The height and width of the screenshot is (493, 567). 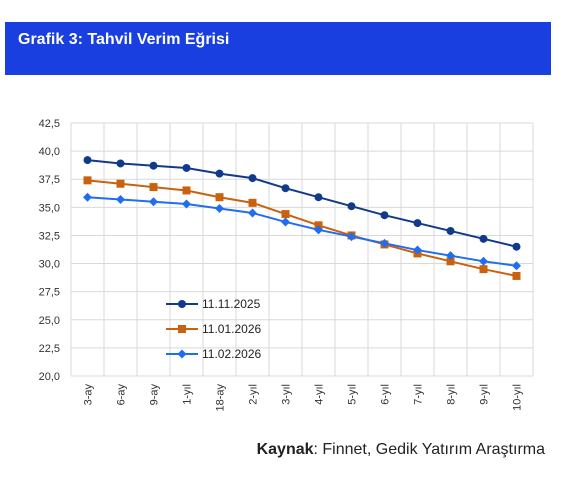 I want to click on source-text: : Finnet, Gedik Yatırım Araştırma, so click(x=429, y=449).